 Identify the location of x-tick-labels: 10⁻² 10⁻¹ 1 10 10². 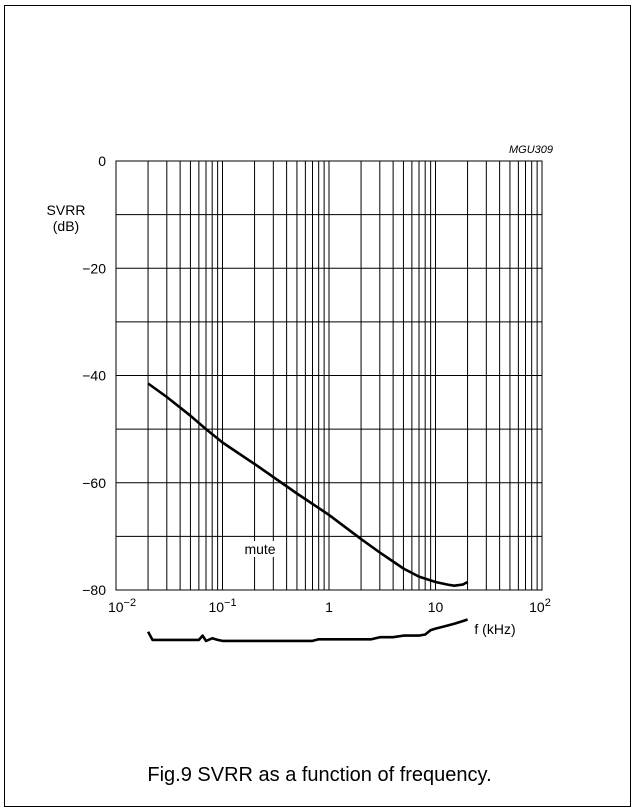
(329, 606).